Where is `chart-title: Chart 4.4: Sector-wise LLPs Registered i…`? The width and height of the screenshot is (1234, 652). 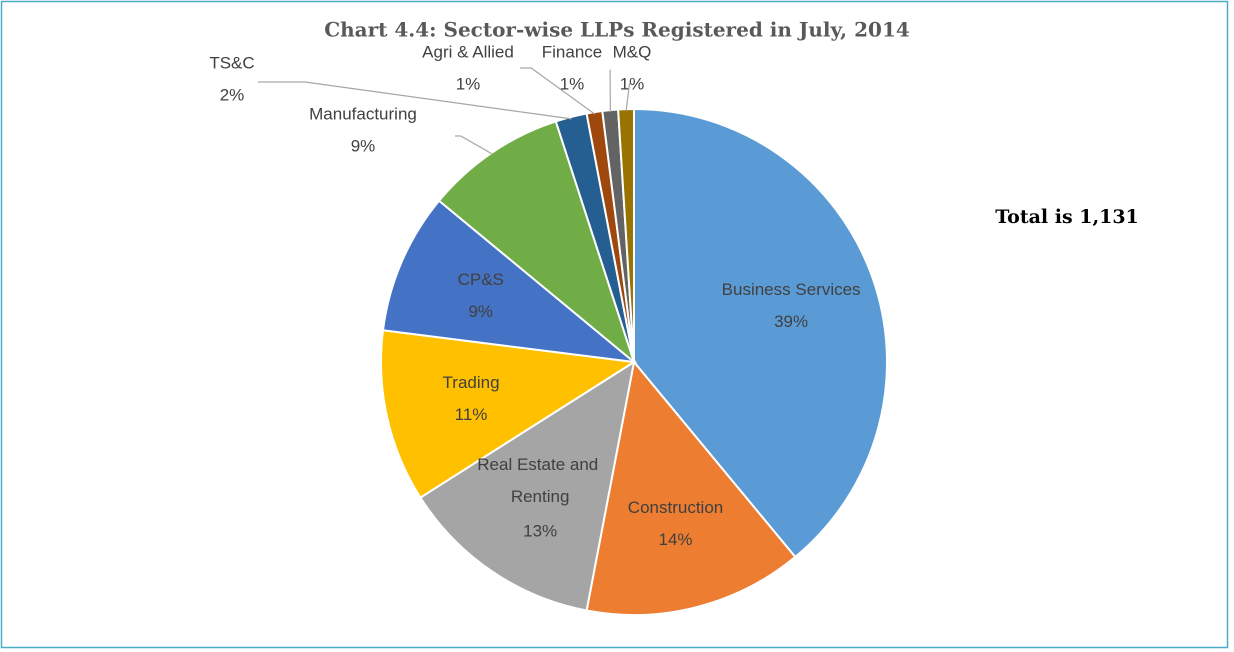 chart-title: Chart 4.4: Sector-wise LLPs Registered i… is located at coordinates (617, 30).